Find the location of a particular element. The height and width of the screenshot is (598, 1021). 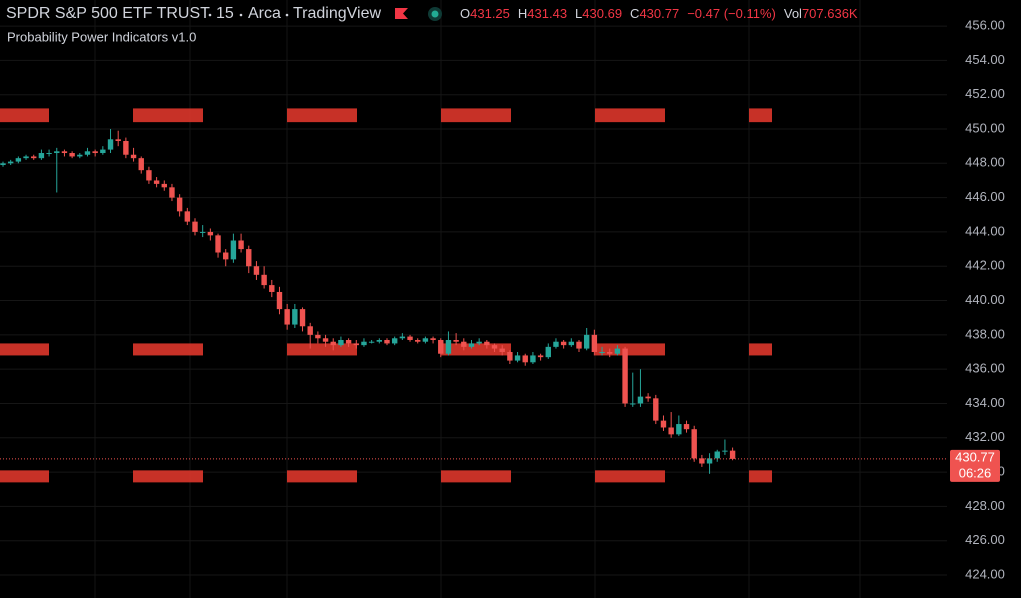

interval: 15 is located at coordinates (225, 13).